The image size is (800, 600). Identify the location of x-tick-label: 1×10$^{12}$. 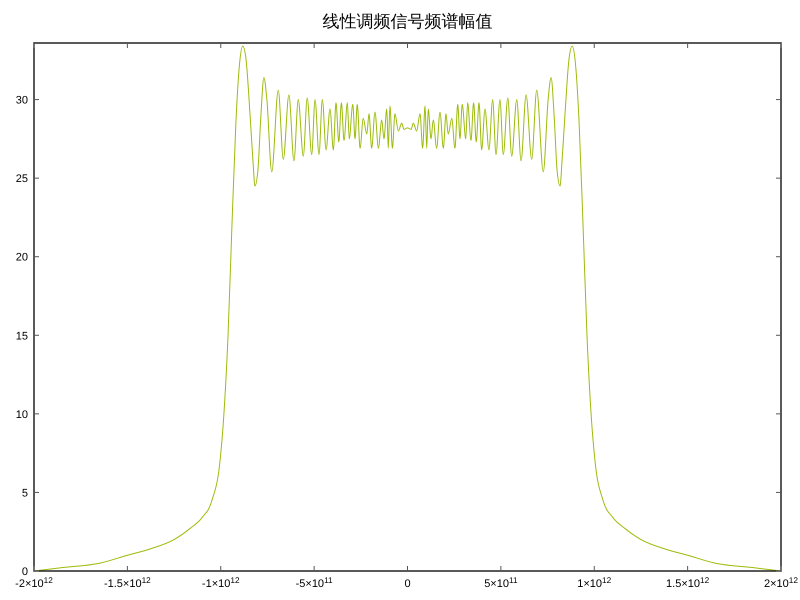
(594, 583).